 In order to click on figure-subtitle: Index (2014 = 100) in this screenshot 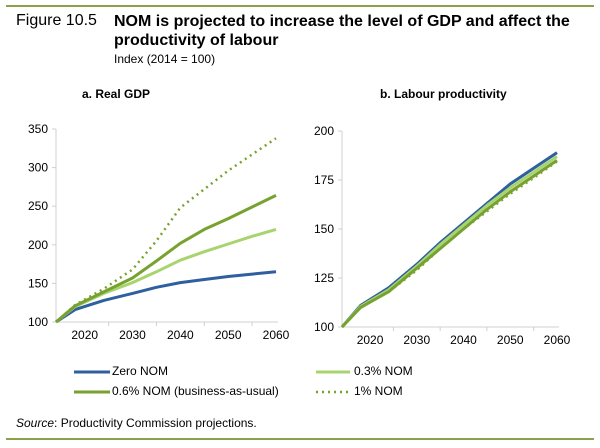, I will do `click(165, 59)`.